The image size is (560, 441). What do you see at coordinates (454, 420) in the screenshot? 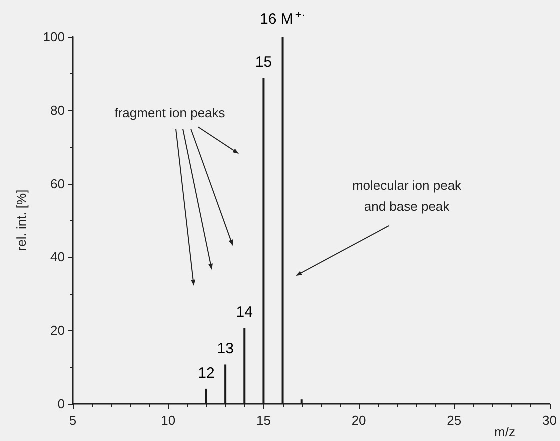
I see `x-tick-label: 25` at bounding box center [454, 420].